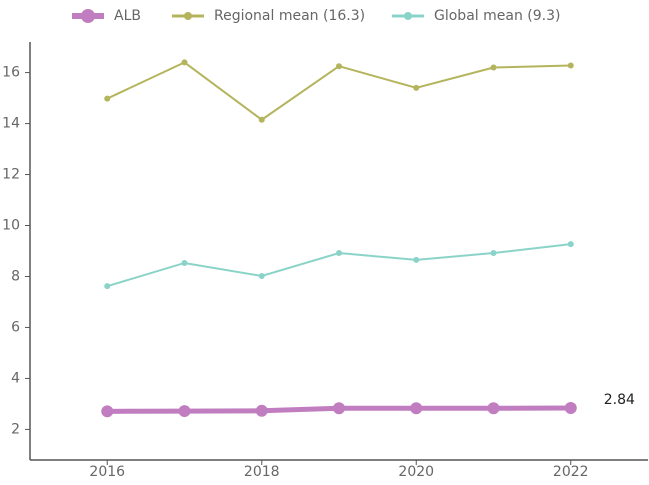 The width and height of the screenshot is (649, 485). I want to click on y-tick-label: 16, so click(11, 73).